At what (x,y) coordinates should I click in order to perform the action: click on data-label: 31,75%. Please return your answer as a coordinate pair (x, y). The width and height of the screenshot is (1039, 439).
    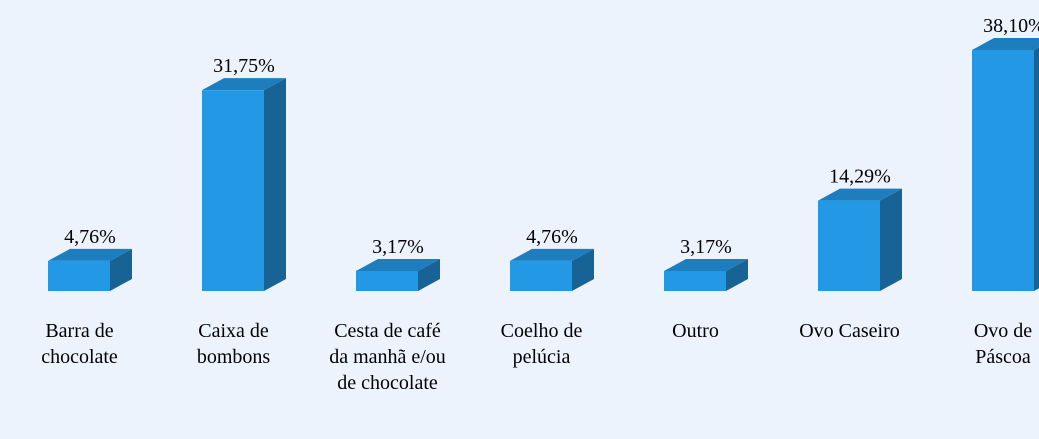
    Looking at the image, I should click on (244, 66).